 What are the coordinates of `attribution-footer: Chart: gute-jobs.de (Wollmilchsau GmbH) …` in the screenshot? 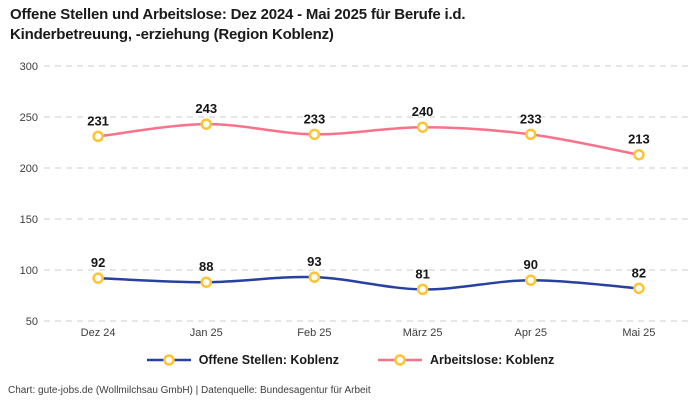 It's located at (189, 390).